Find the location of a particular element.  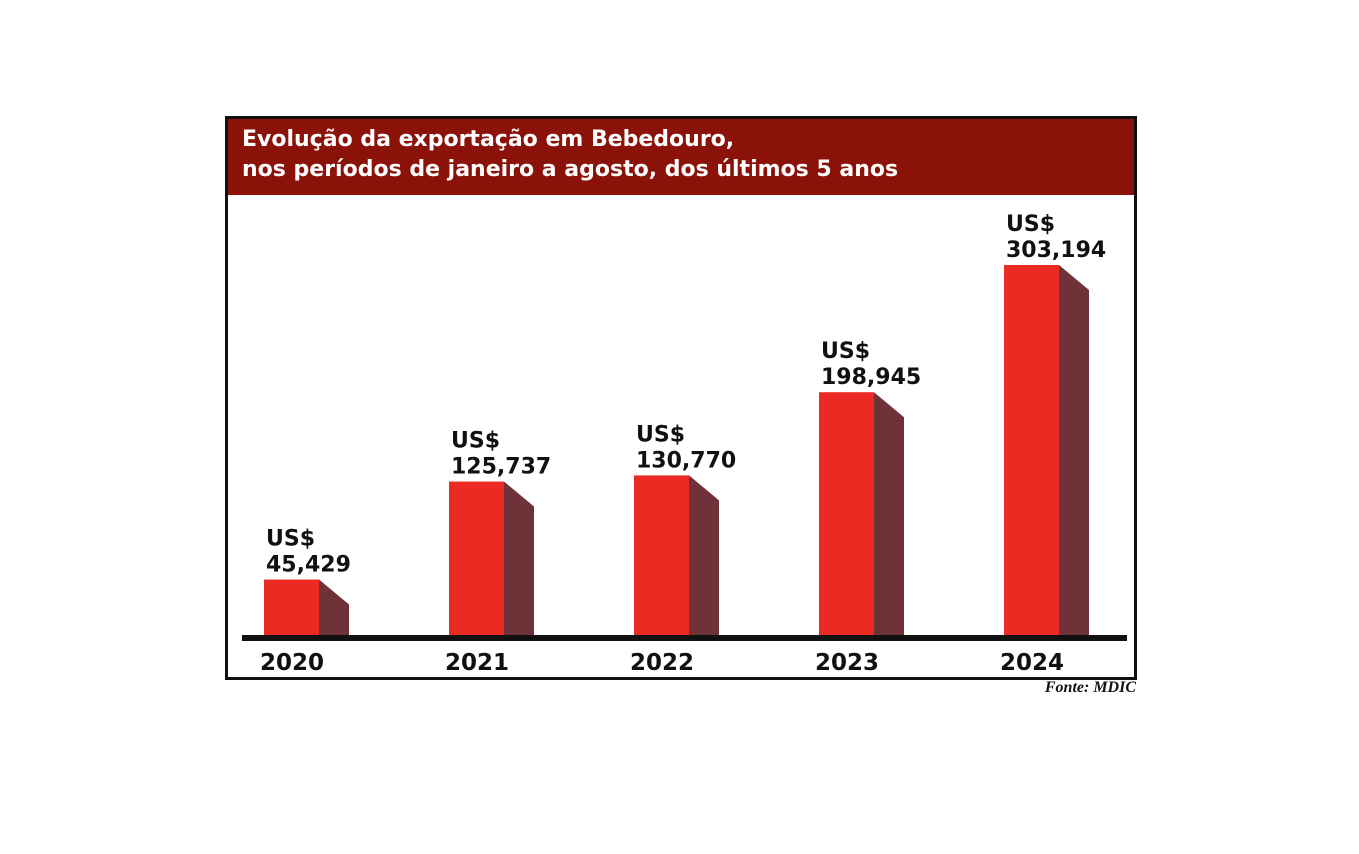

source-note: Fonte: MDIC is located at coordinates (1090, 687).